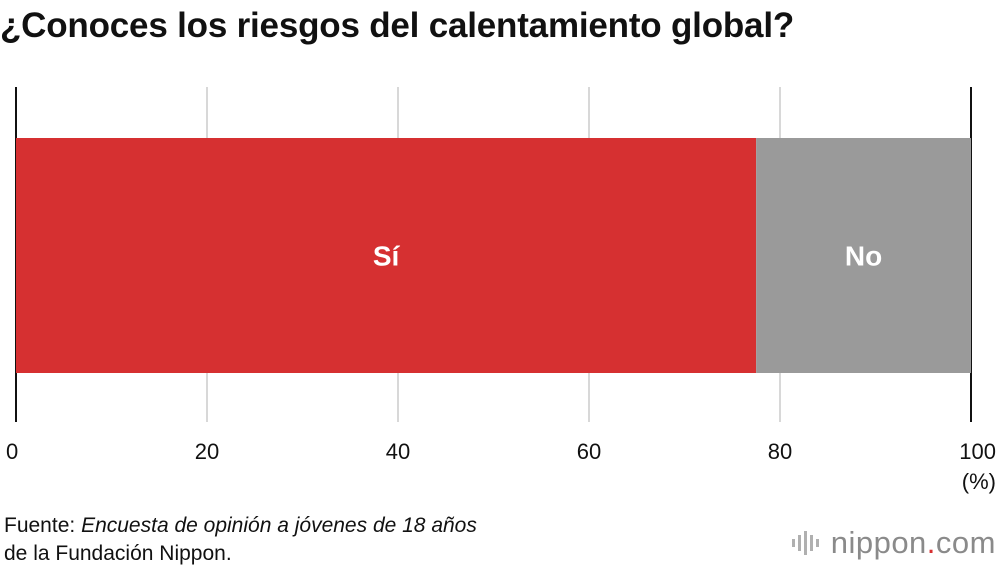 The height and width of the screenshot is (570, 1000). I want to click on tick-label: 0, so click(12, 451).